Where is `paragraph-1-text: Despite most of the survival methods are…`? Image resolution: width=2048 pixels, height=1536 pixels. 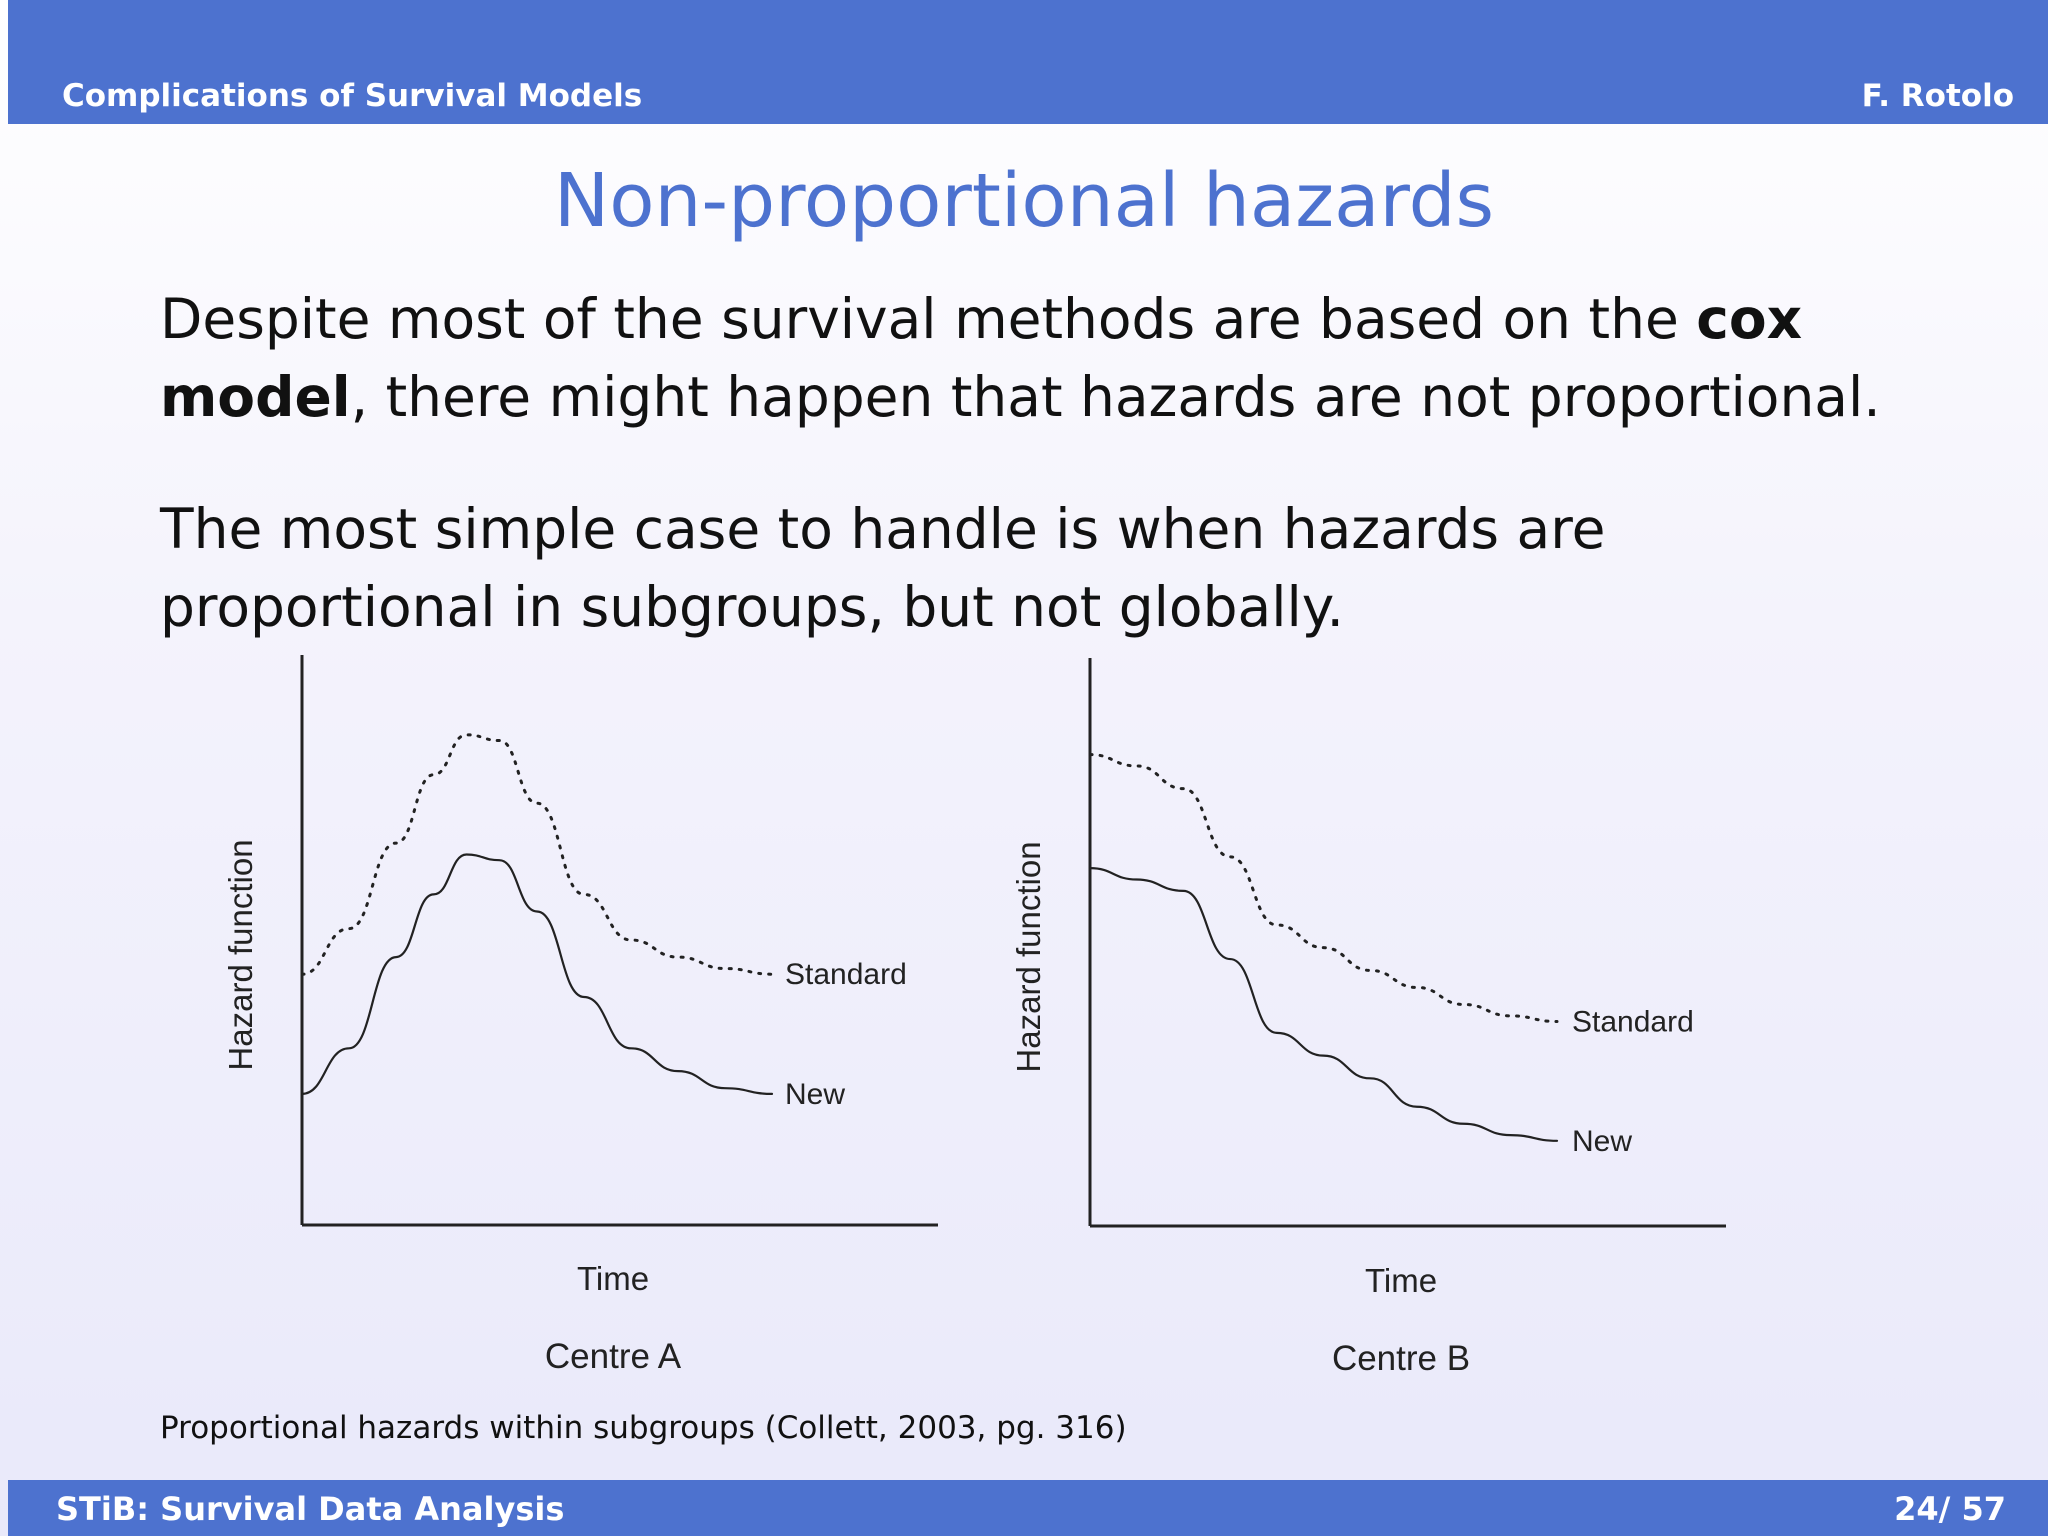
paragraph-1-text: Despite most of the survival methods are… is located at coordinates (928, 319).